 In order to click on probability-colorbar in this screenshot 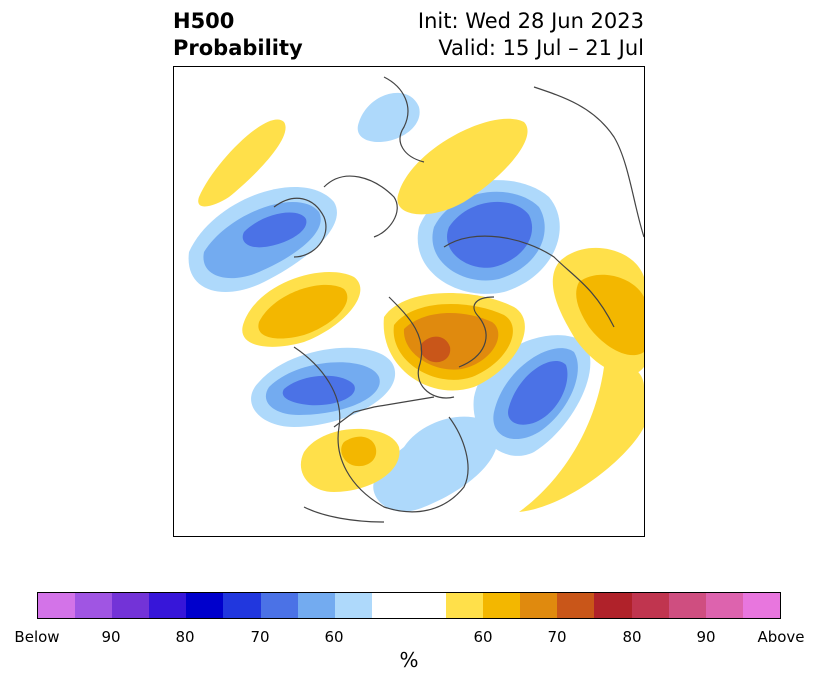, I will do `click(409, 605)`.